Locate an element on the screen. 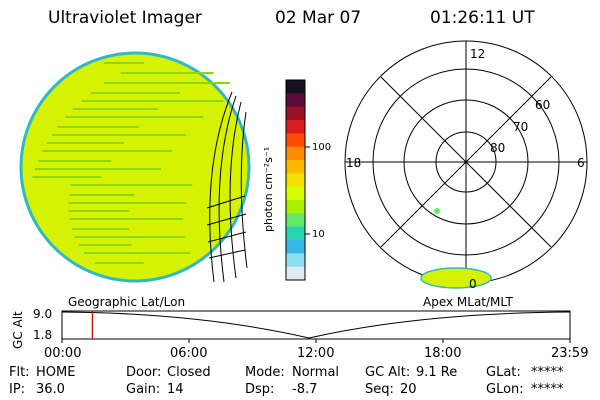 The width and height of the screenshot is (600, 400). status-glon-value: ***** is located at coordinates (547, 389).